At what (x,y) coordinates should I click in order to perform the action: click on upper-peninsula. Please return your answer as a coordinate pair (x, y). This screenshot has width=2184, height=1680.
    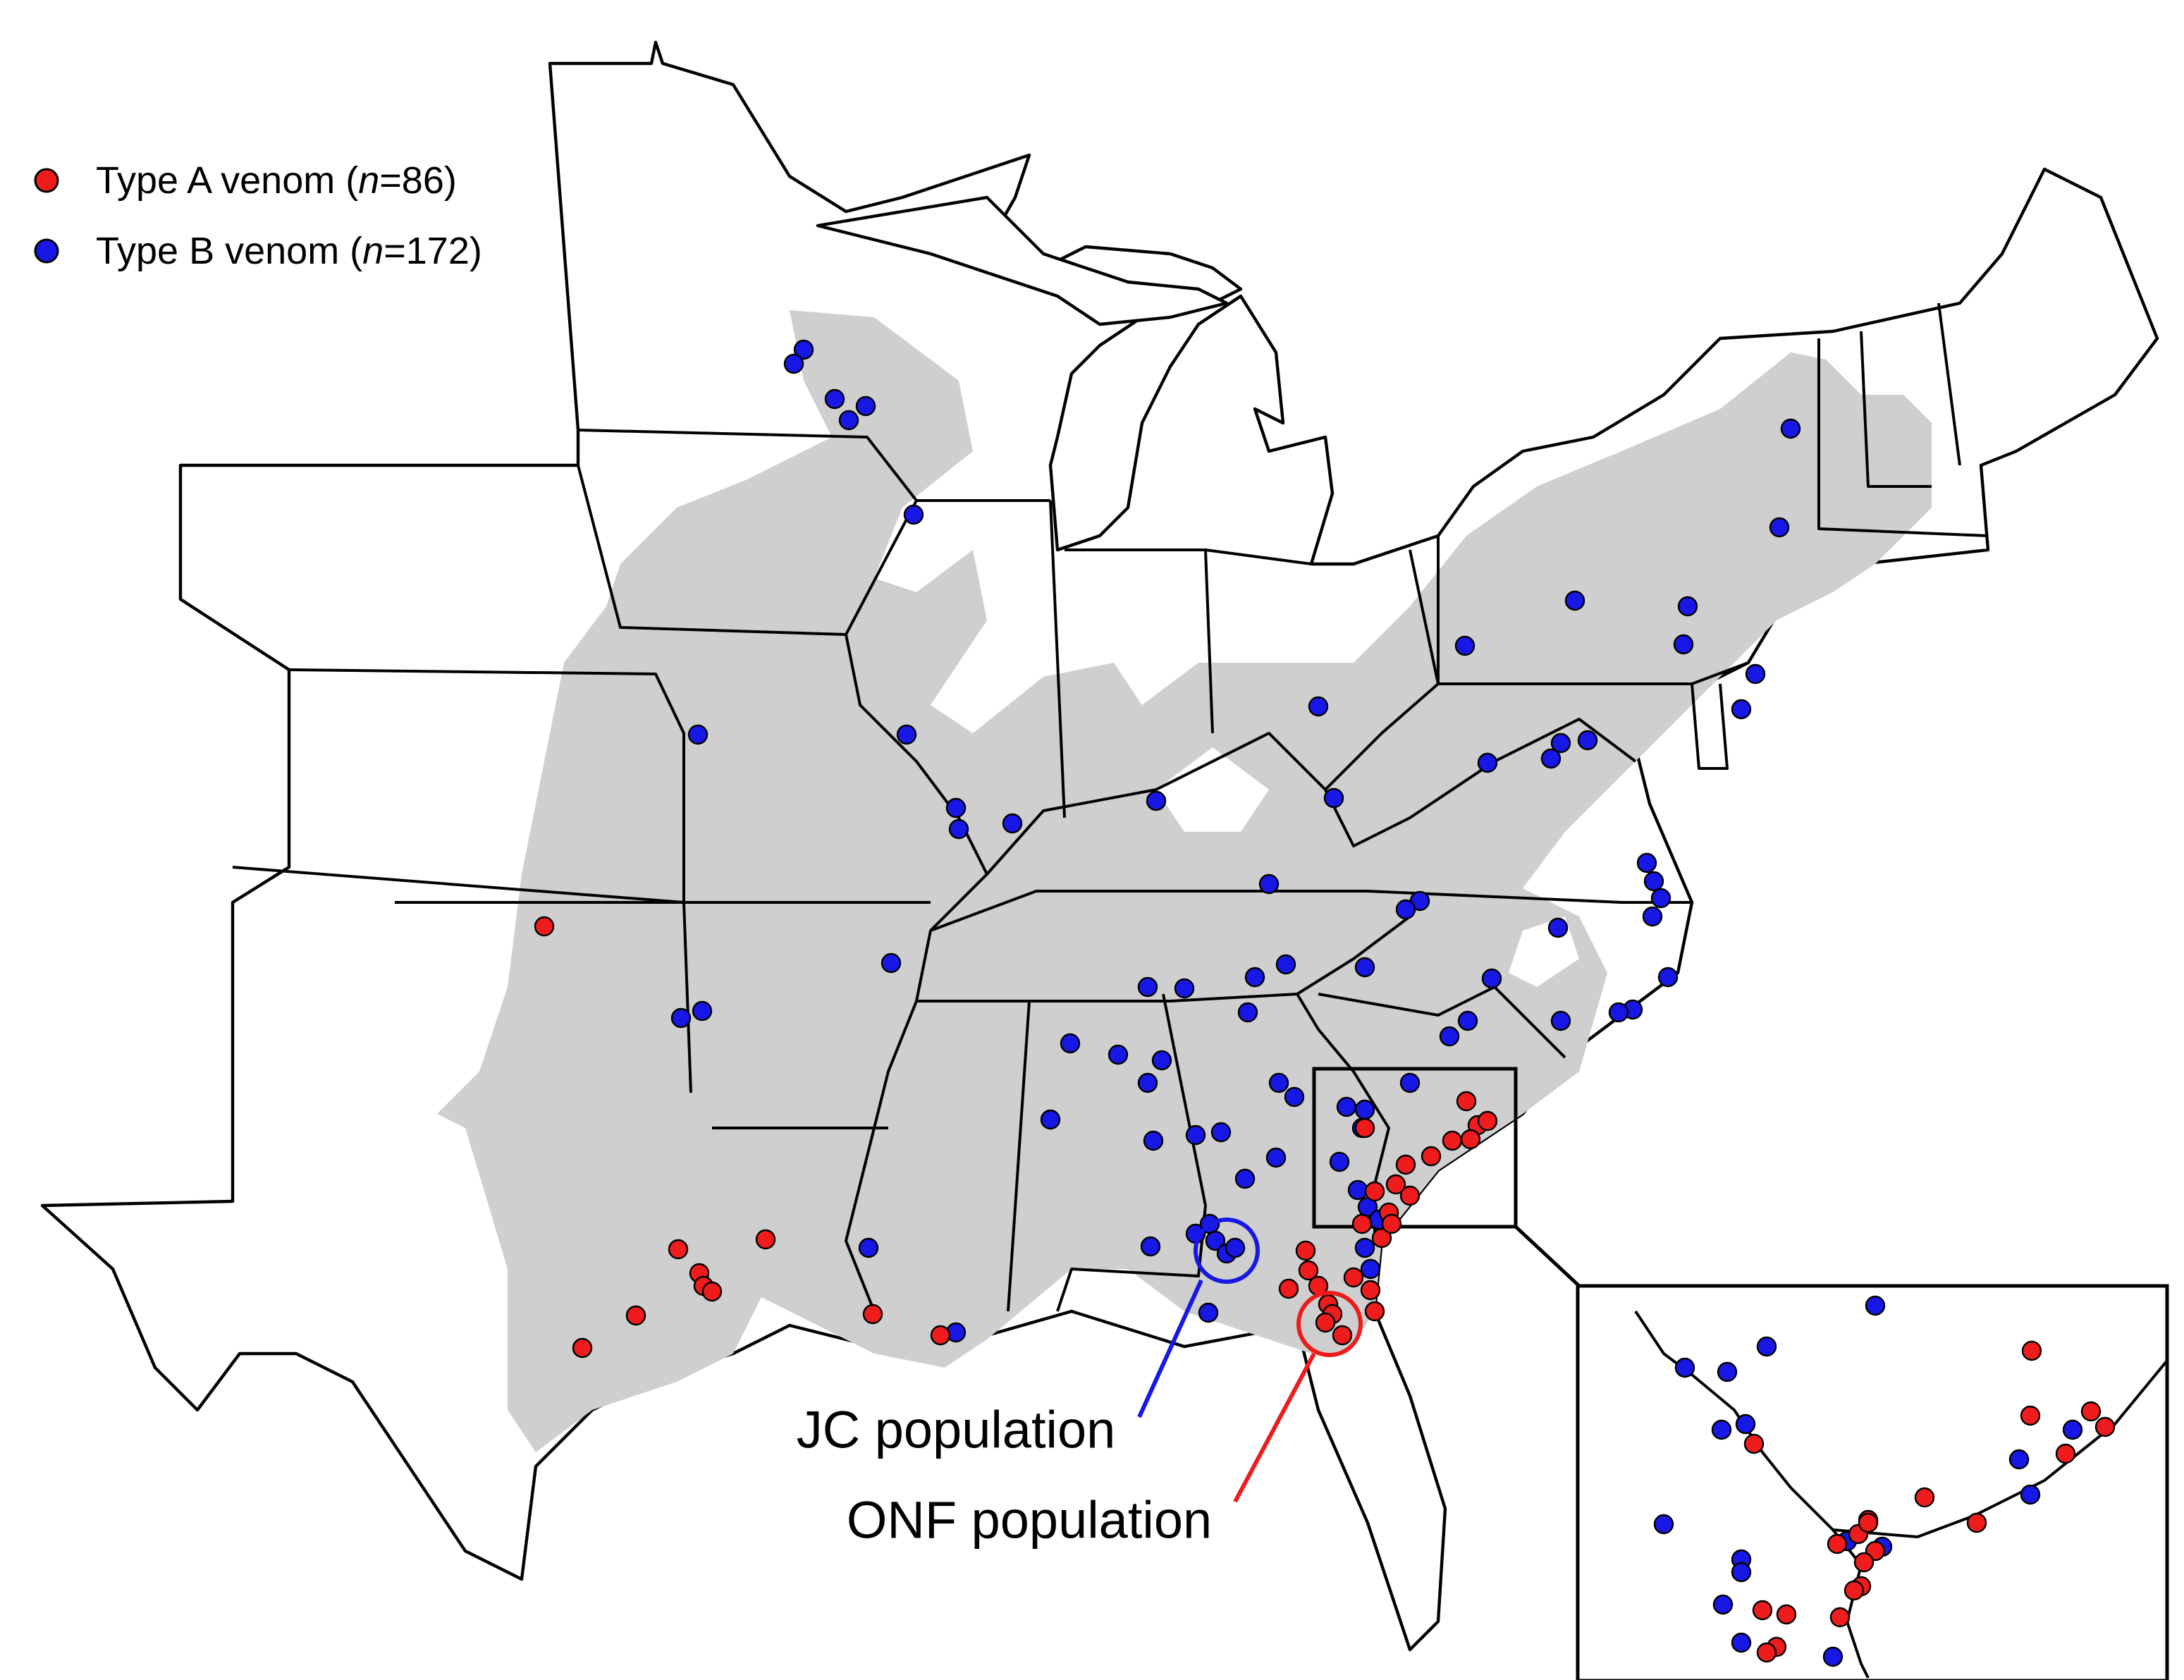
    Looking at the image, I should click on (1023, 260).